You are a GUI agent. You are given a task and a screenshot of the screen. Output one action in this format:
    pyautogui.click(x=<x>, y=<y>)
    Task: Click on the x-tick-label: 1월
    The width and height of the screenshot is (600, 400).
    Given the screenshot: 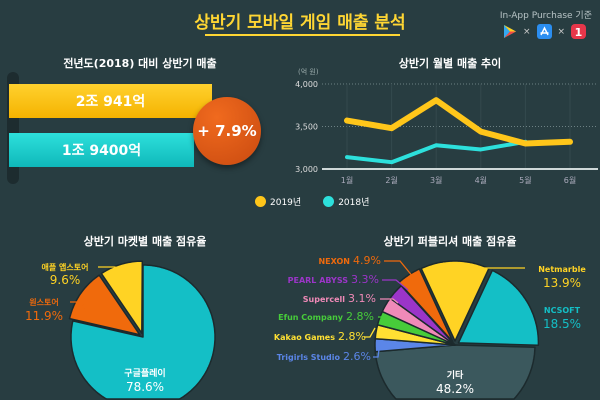 What is the action you would take?
    pyautogui.click(x=347, y=180)
    